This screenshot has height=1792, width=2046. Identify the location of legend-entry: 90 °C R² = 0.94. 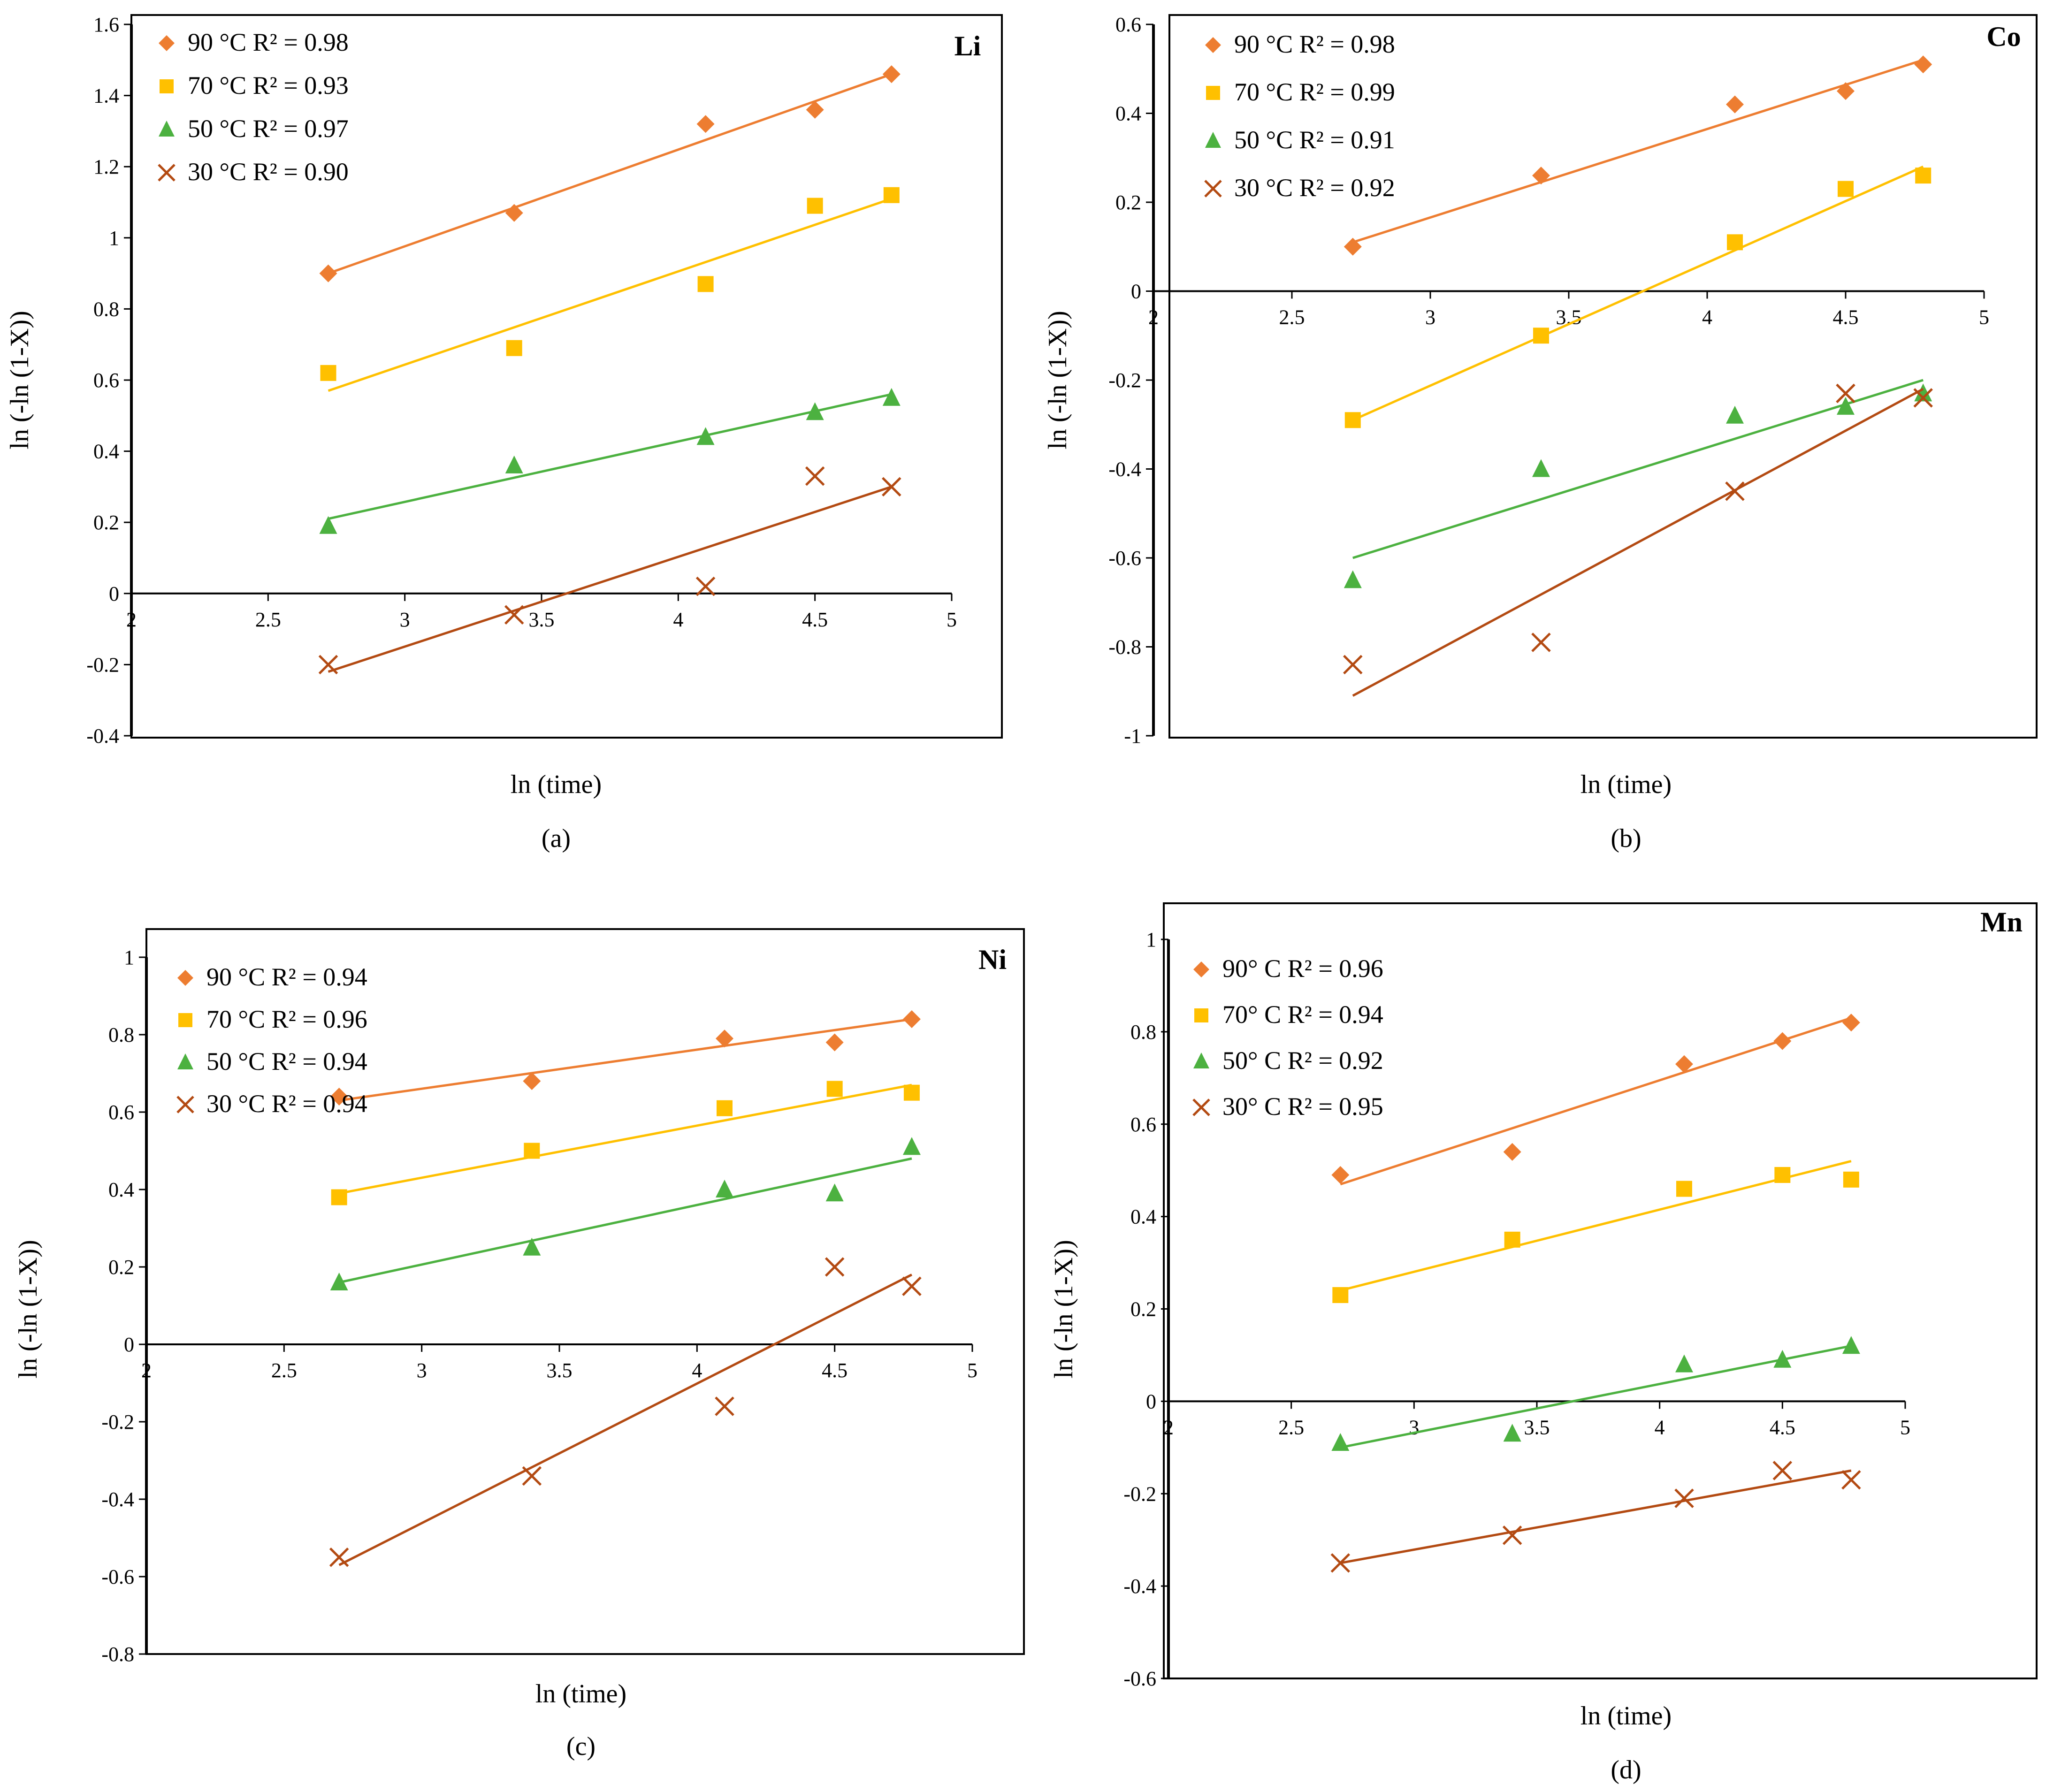
(272, 977).